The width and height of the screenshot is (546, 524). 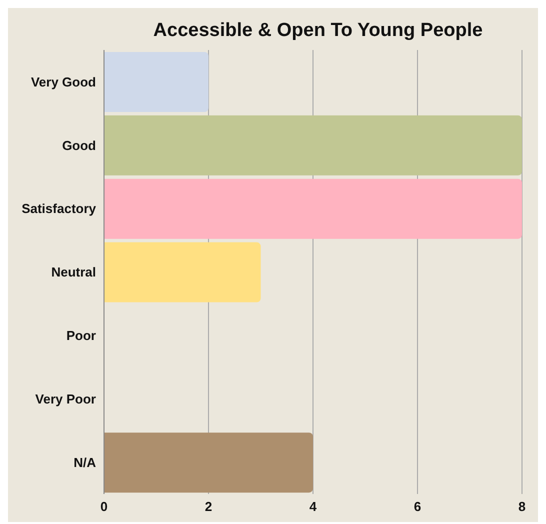 What do you see at coordinates (73, 272) in the screenshot?
I see `y-tick-label: Neutral` at bounding box center [73, 272].